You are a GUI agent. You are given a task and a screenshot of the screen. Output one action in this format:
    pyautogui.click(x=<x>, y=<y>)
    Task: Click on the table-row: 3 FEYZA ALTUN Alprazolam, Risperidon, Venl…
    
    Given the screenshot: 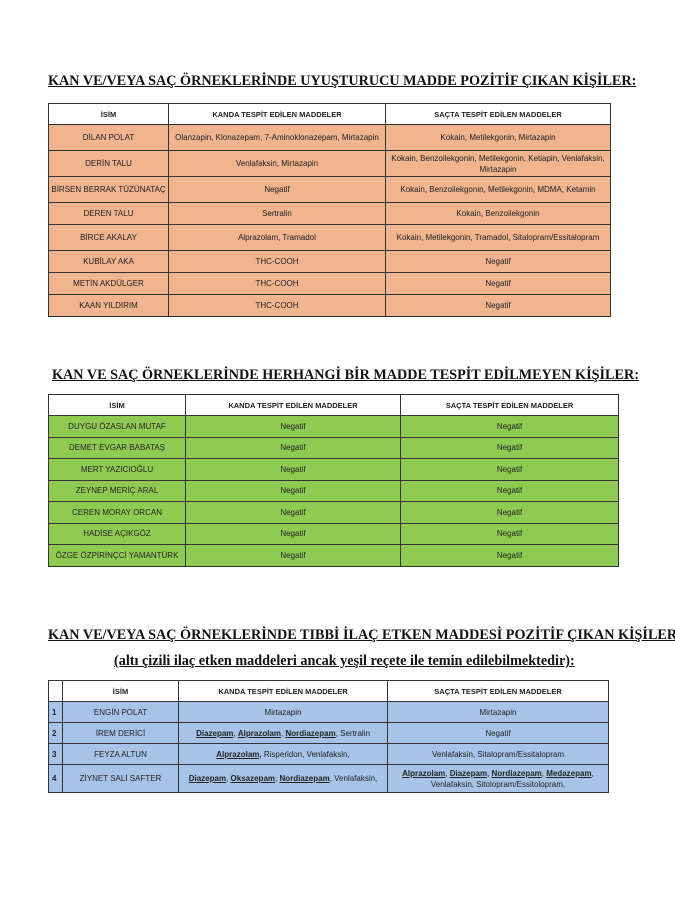 What is the action you would take?
    pyautogui.click(x=328, y=754)
    